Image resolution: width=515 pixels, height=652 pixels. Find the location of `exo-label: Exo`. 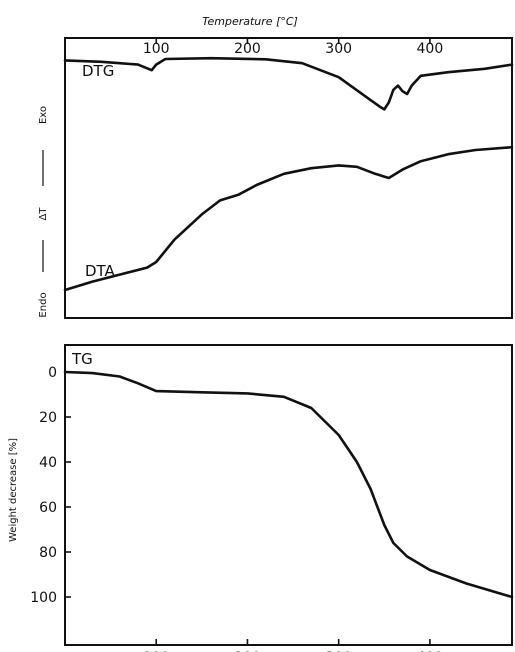

exo-label: Exo is located at coordinates (43, 115).